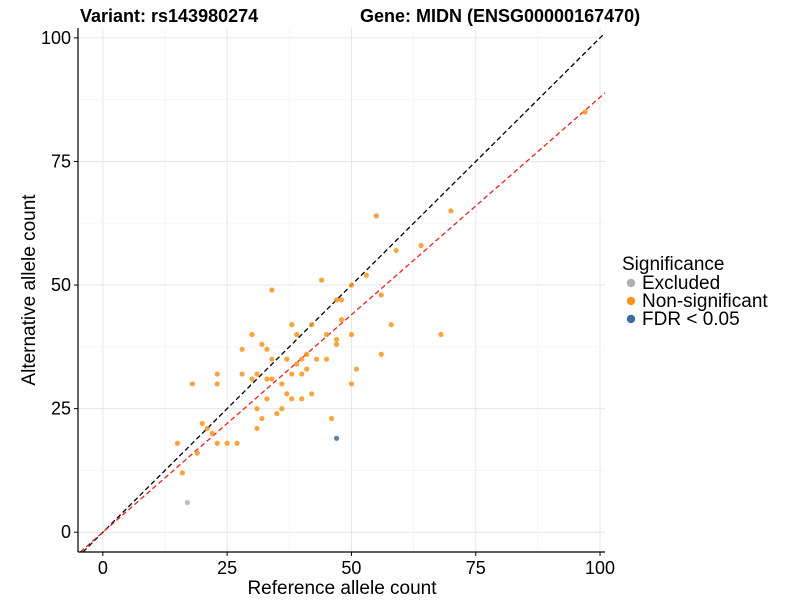 The image size is (800, 600). I want to click on legend-key-excluded, so click(631, 283).